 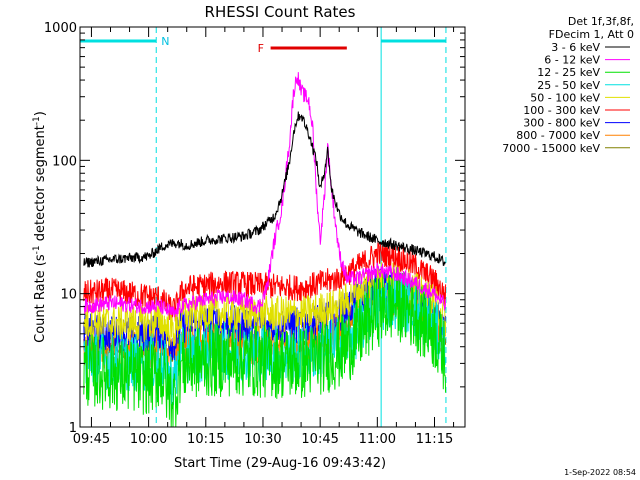 What do you see at coordinates (280, 463) in the screenshot?
I see `x-axis-label: Start Time (29-Aug-16 09:43:42)` at bounding box center [280, 463].